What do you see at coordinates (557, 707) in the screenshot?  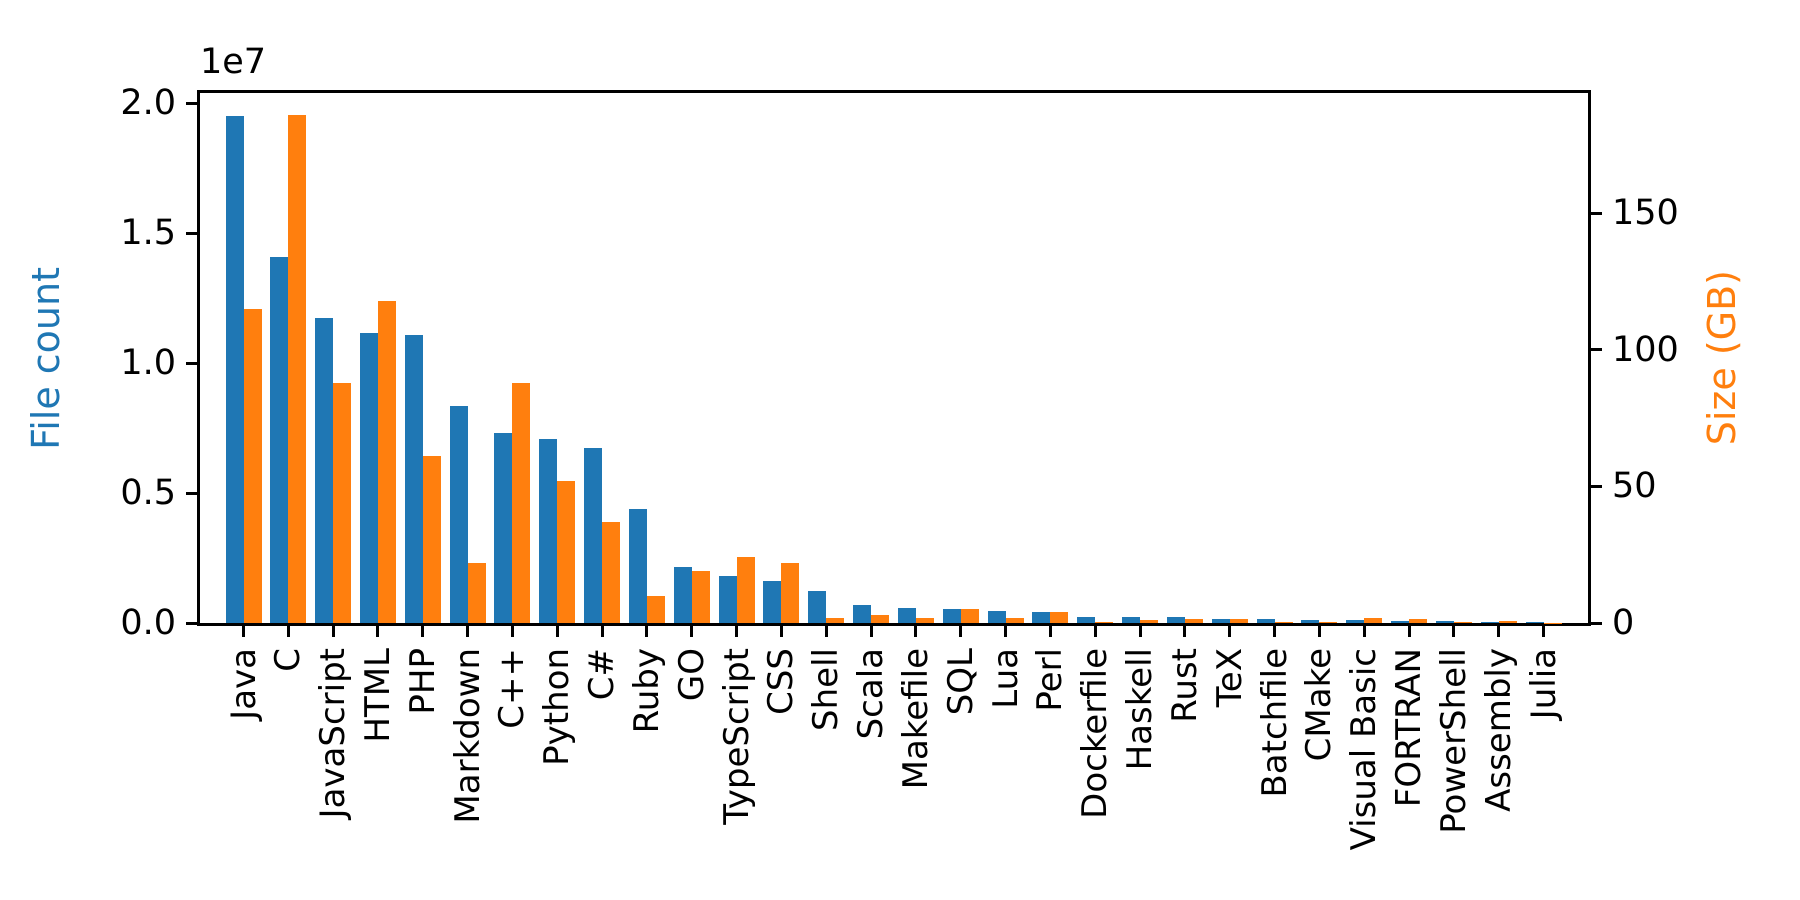 I see `x-tick-label-python: Python` at bounding box center [557, 707].